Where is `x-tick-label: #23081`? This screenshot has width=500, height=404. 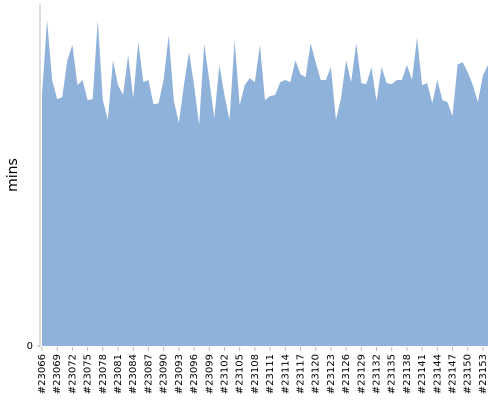 x-tick-label: #23081 is located at coordinates (118, 374).